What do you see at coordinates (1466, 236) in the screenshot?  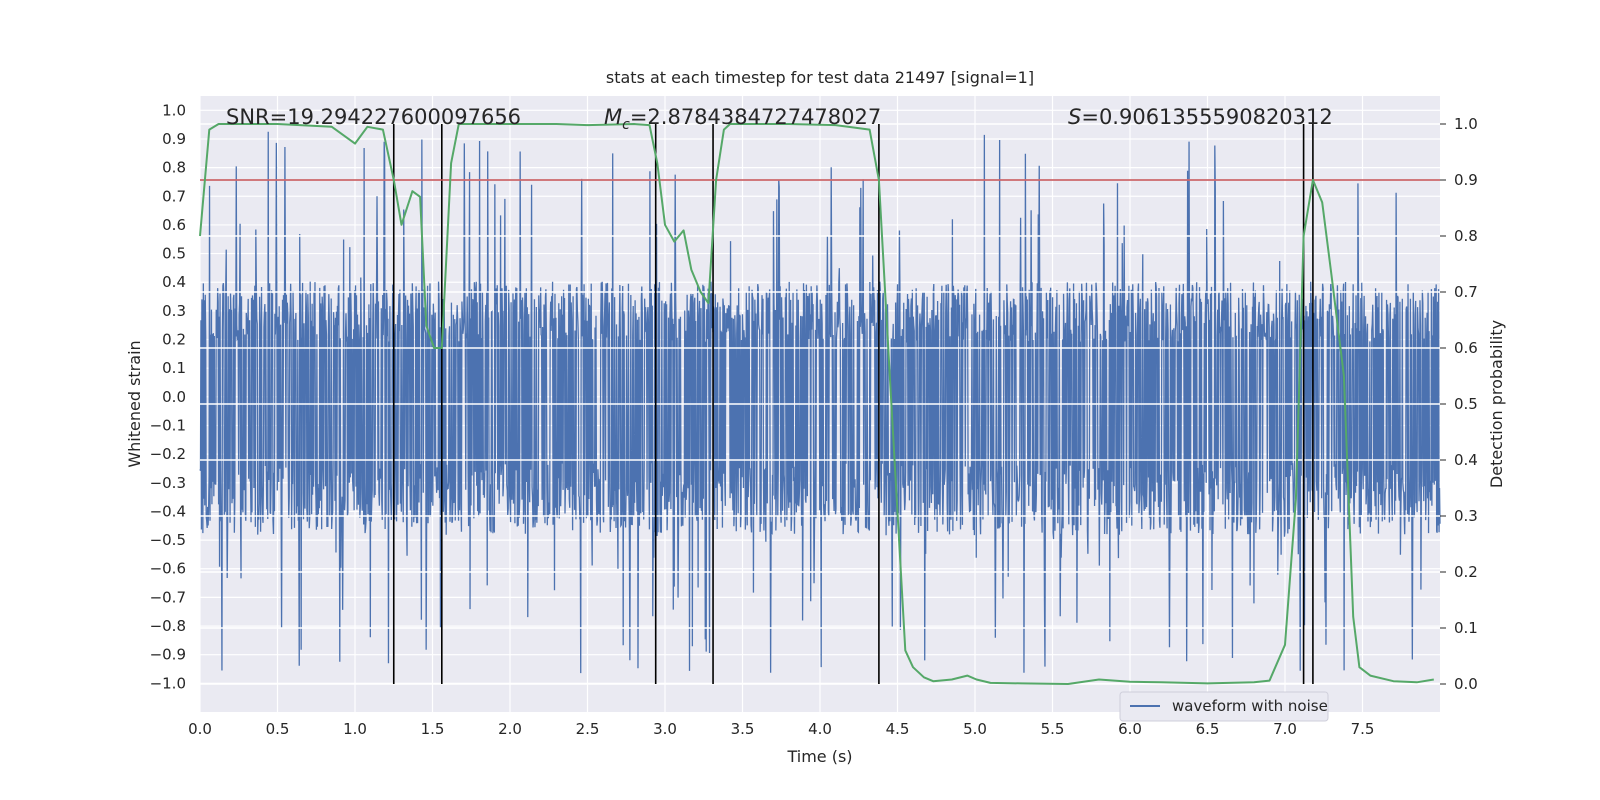 I see `y2-tick-label: 0.8` at bounding box center [1466, 236].